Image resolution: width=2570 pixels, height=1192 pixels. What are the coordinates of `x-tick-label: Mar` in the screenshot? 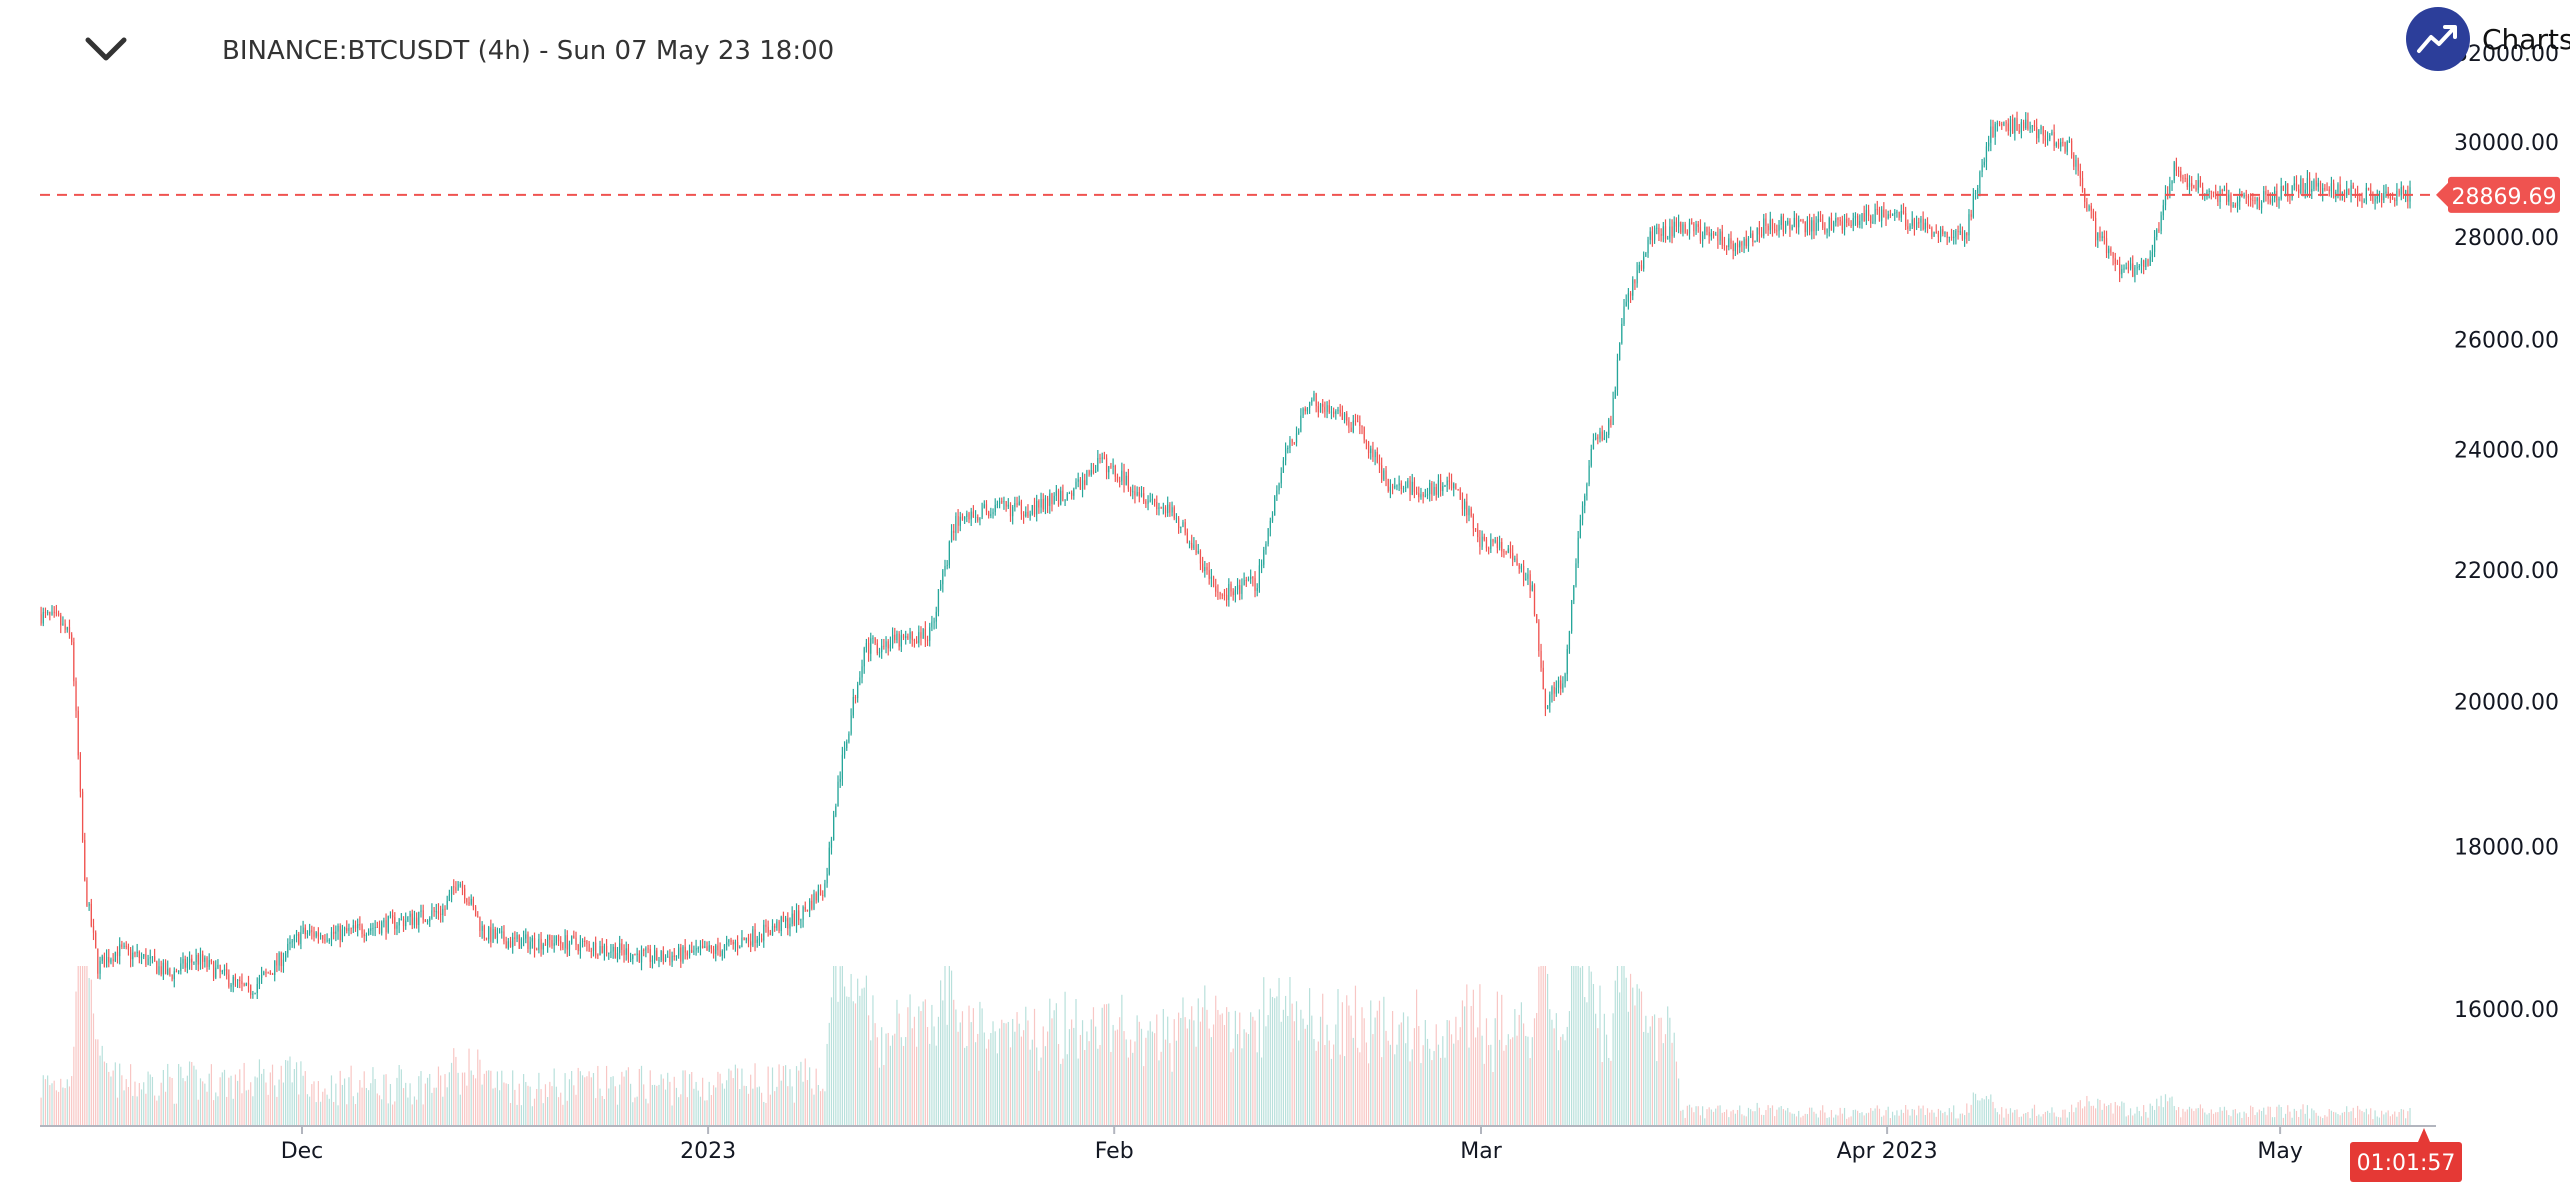 It's located at (1481, 1151).